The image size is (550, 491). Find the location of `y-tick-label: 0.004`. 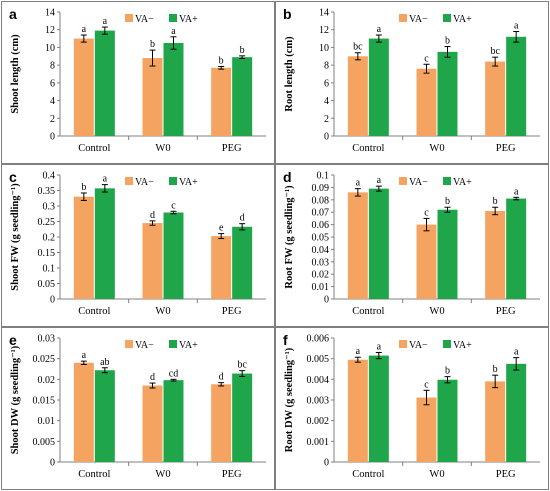

y-tick-label: 0.004 is located at coordinates (318, 380).